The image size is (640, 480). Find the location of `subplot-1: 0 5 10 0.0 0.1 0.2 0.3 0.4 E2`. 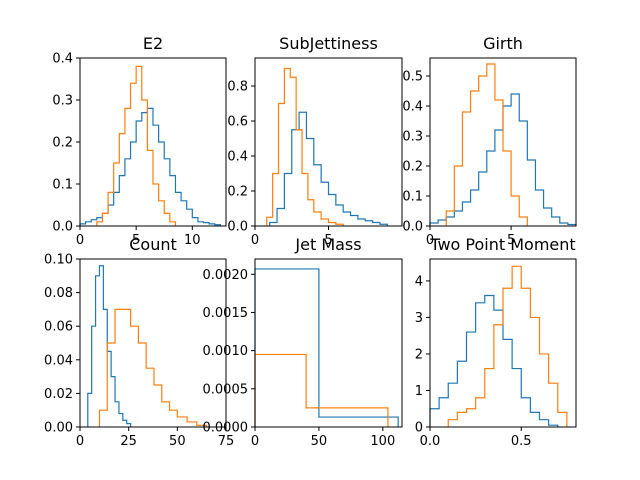

subplot-1: 0 5 10 0.0 0.1 0.2 0.3 0.4 E2 is located at coordinates (139, 141).